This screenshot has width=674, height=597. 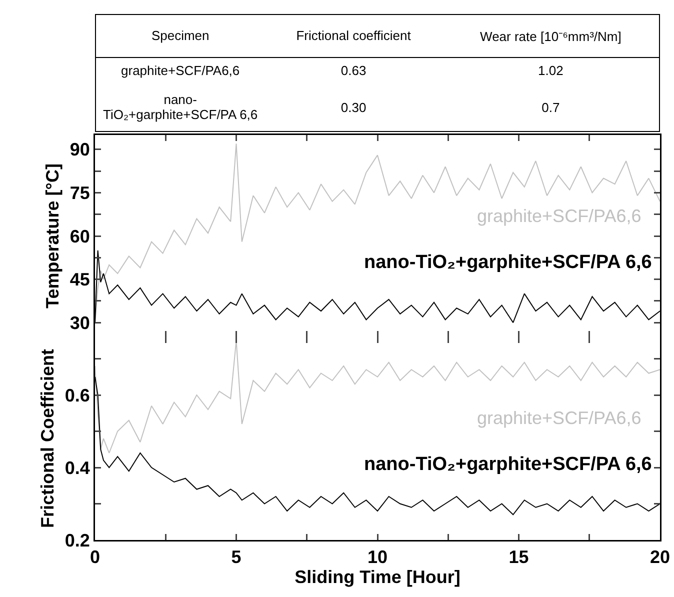 What do you see at coordinates (80, 280) in the screenshot?
I see `y-tick-label: 45` at bounding box center [80, 280].